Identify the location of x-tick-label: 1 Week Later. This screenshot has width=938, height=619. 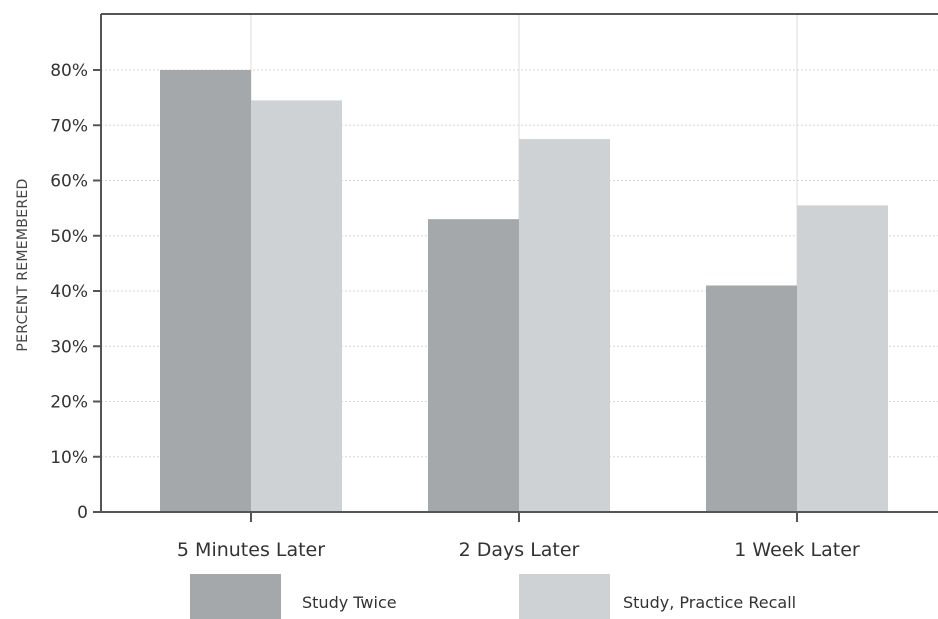
(797, 550).